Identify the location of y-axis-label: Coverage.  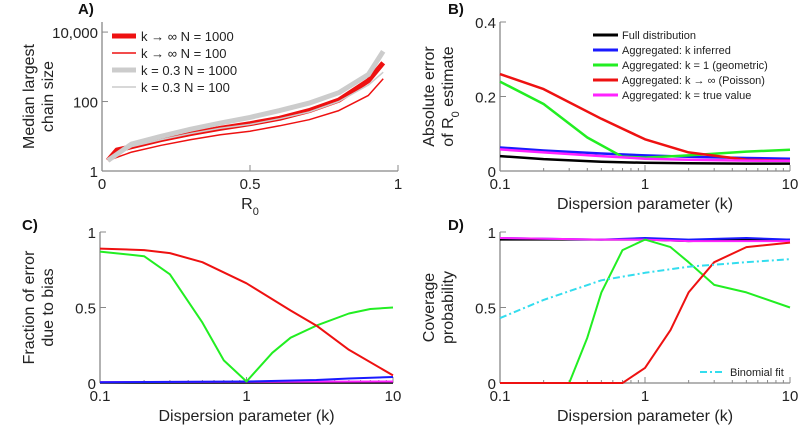
(429, 307).